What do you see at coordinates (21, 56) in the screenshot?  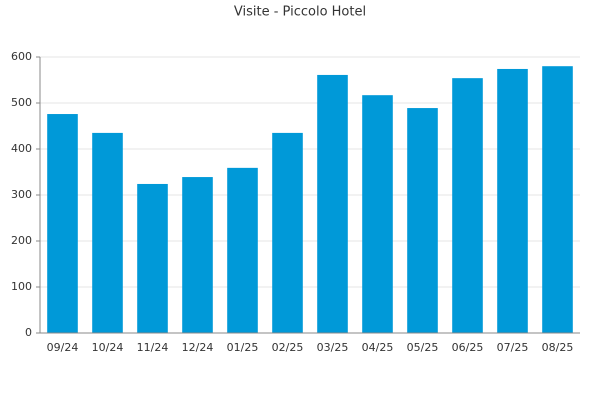 I see `y-tick-label: 600` at bounding box center [21, 56].